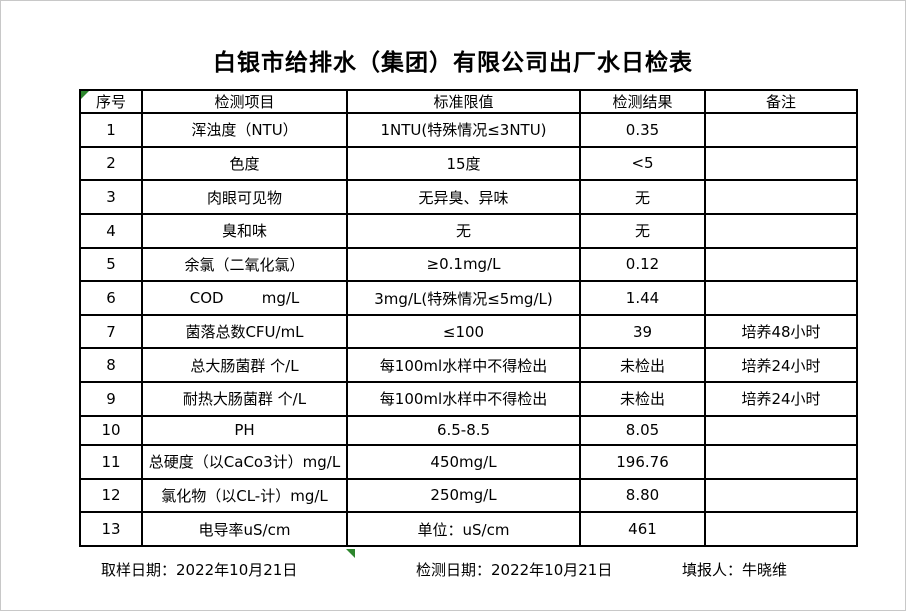 This screenshot has width=906, height=611. What do you see at coordinates (244, 264) in the screenshot?
I see `cell-item: 余氯（二氧化氯）` at bounding box center [244, 264].